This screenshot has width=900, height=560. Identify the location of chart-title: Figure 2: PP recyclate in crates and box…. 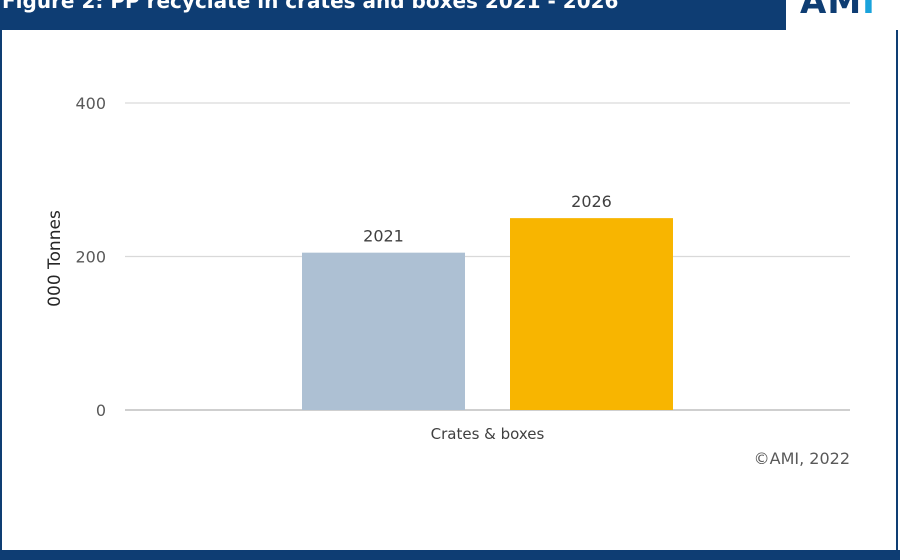
(310, 6).